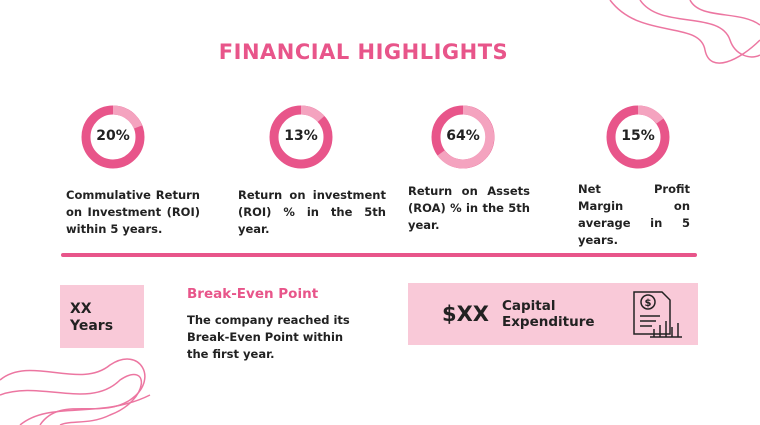 The width and height of the screenshot is (760, 425). I want to click on capex-label: Capital Expenditure, so click(548, 314).